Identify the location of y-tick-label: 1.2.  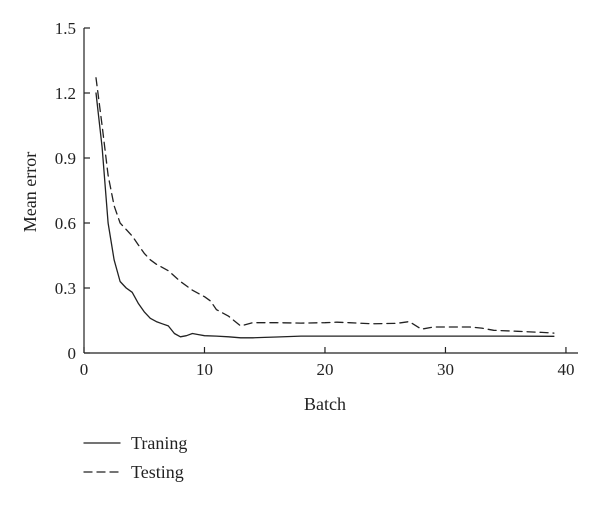
(65, 93).